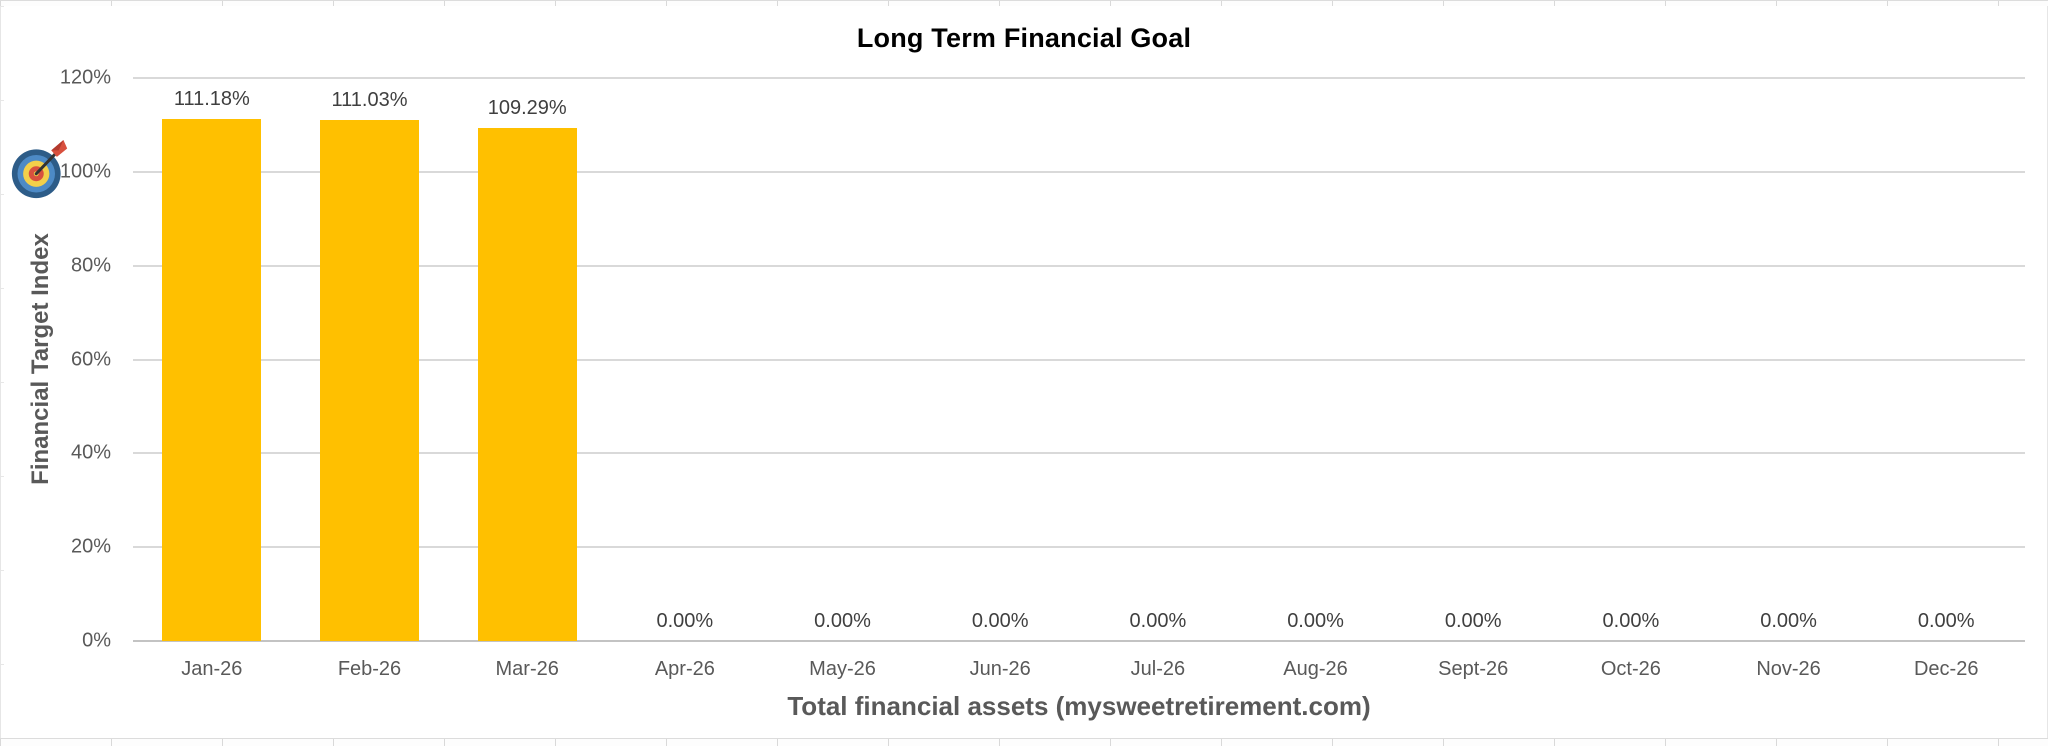  What do you see at coordinates (211, 99) in the screenshot?
I see `value-label: 111.18%` at bounding box center [211, 99].